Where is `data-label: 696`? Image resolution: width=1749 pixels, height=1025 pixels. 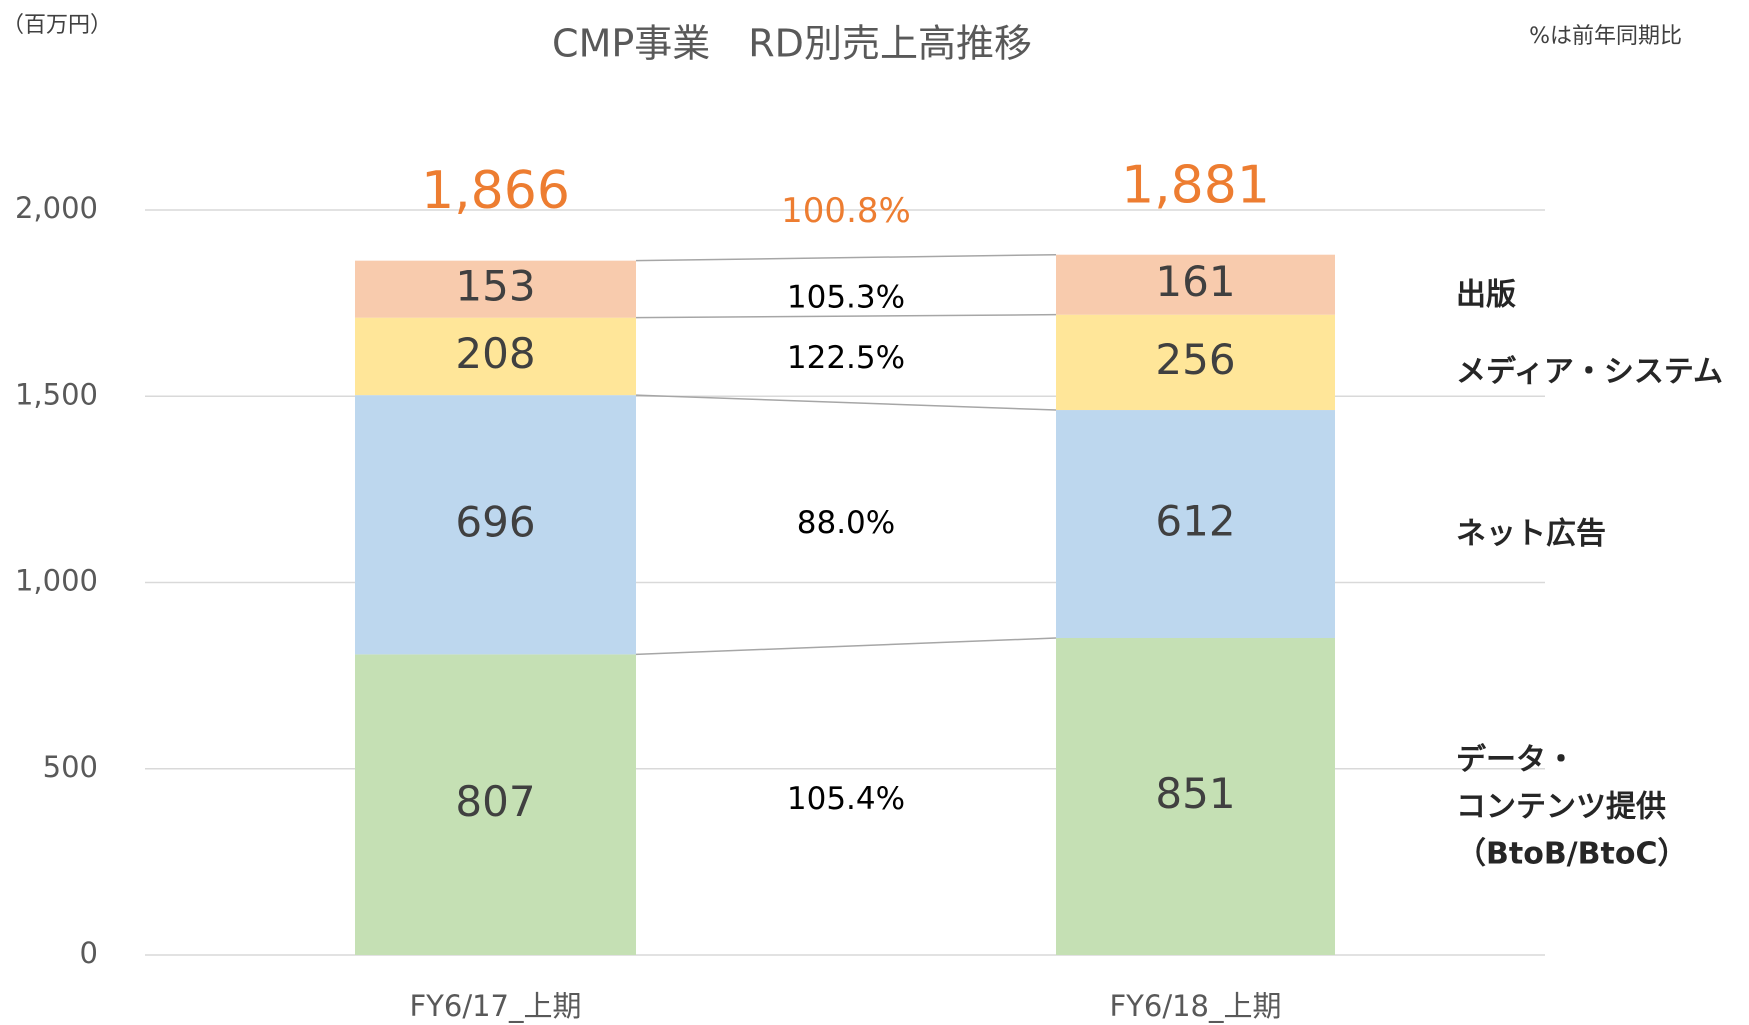 data-label: 696 is located at coordinates (495, 521).